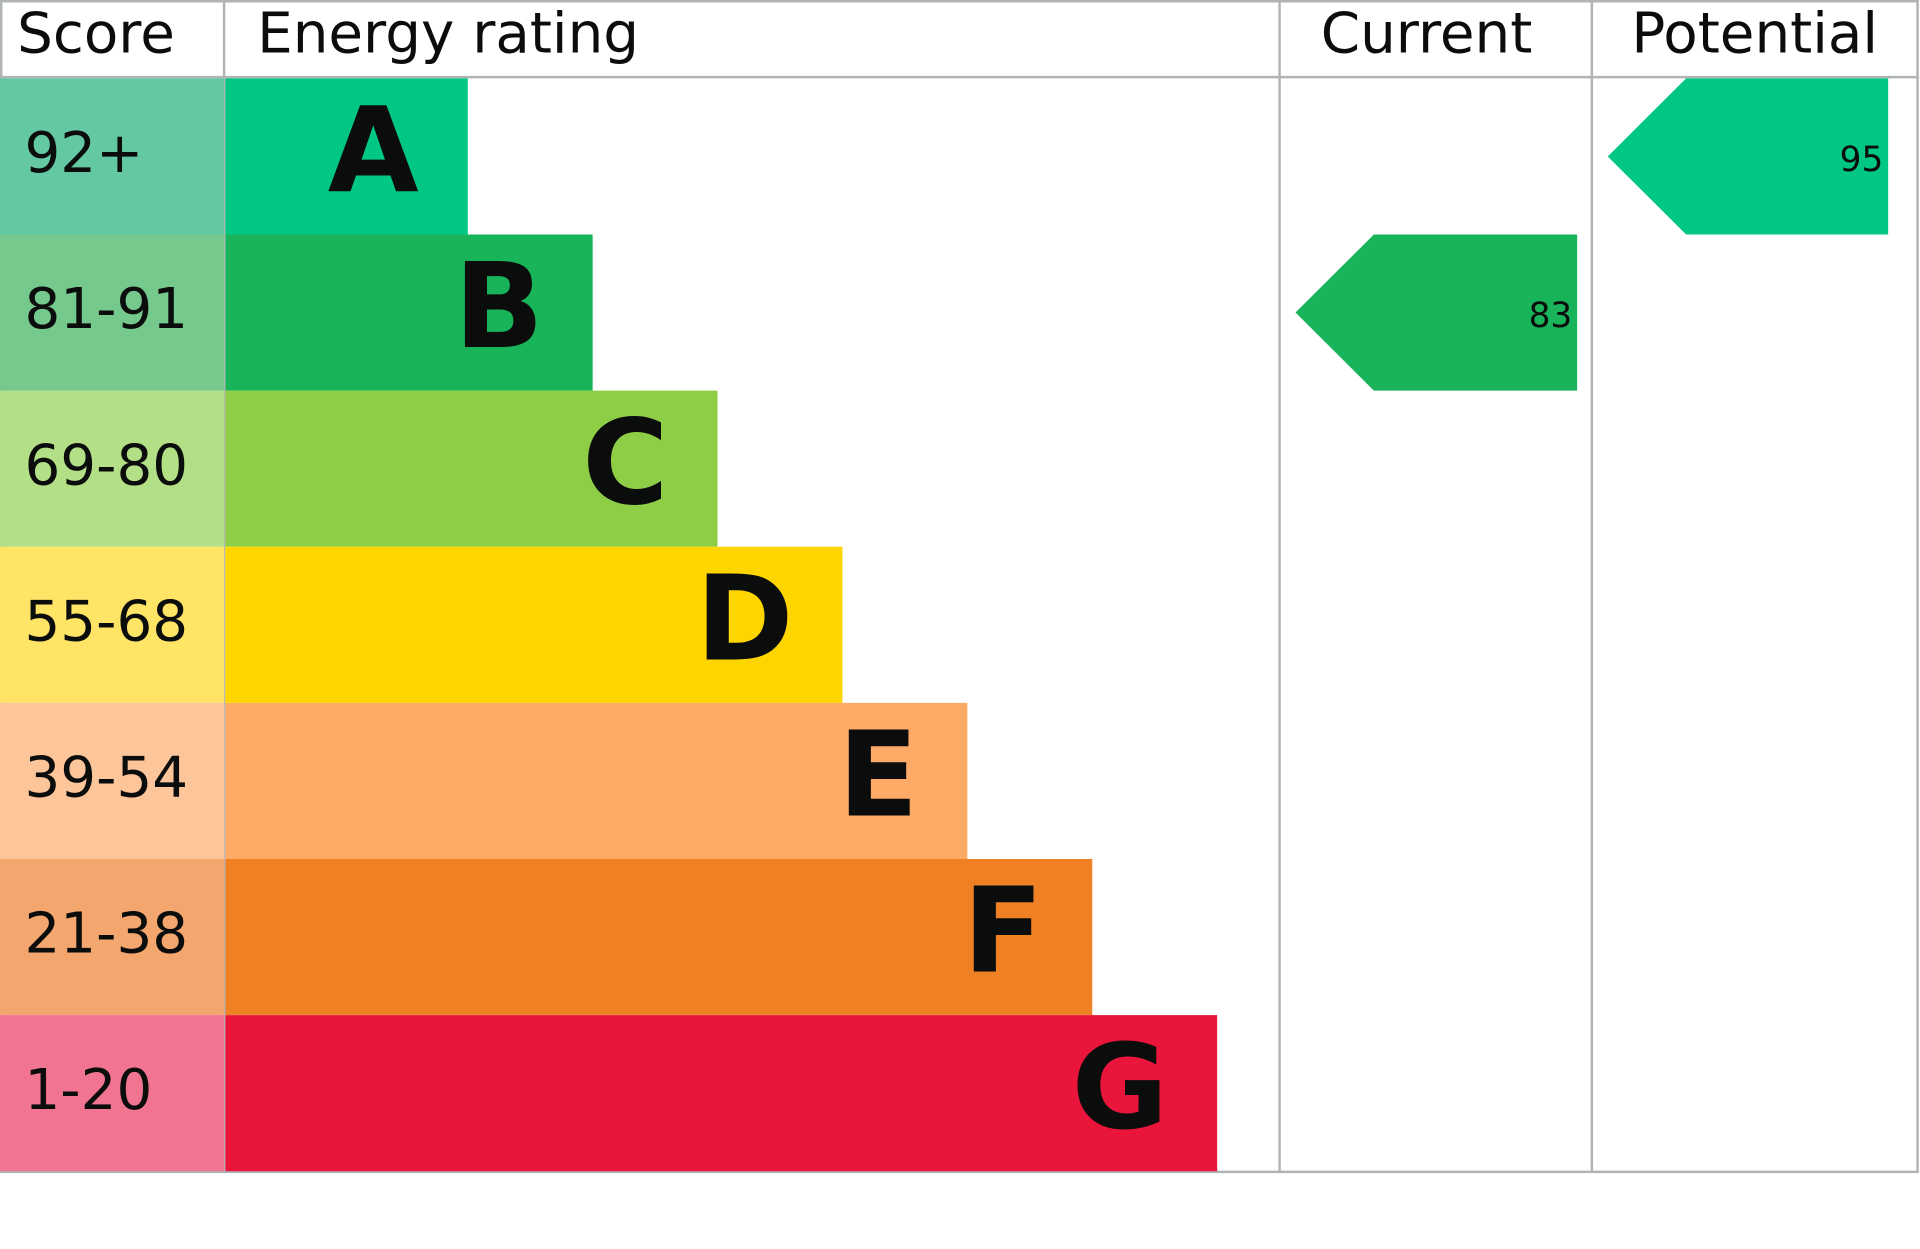 This screenshot has width=1920, height=1249. Describe the element at coordinates (1862, 160) in the screenshot. I see `rating-value: 95` at that location.